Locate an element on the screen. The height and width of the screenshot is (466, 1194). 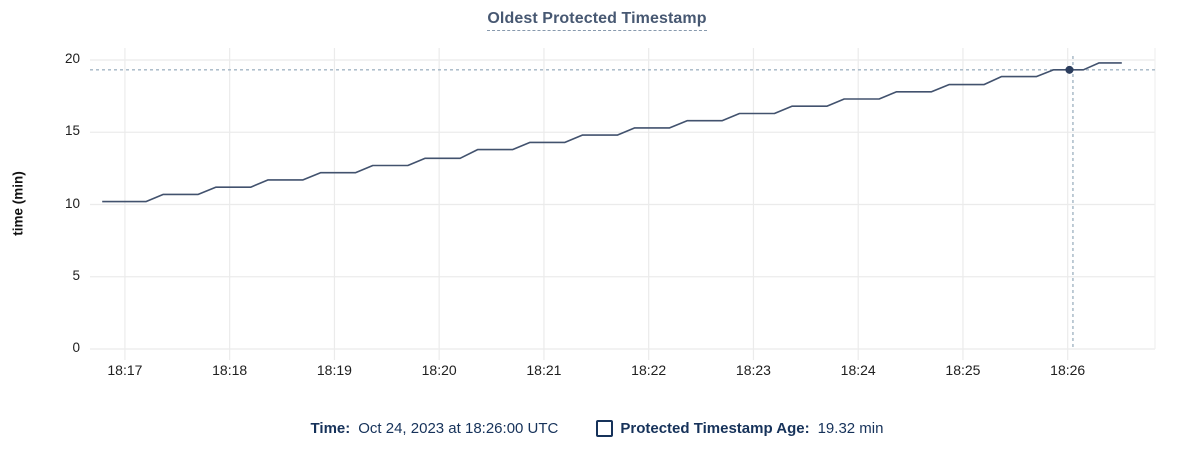
chart-title-row: Oldest Protected Timestamp is located at coordinates (597, 20).